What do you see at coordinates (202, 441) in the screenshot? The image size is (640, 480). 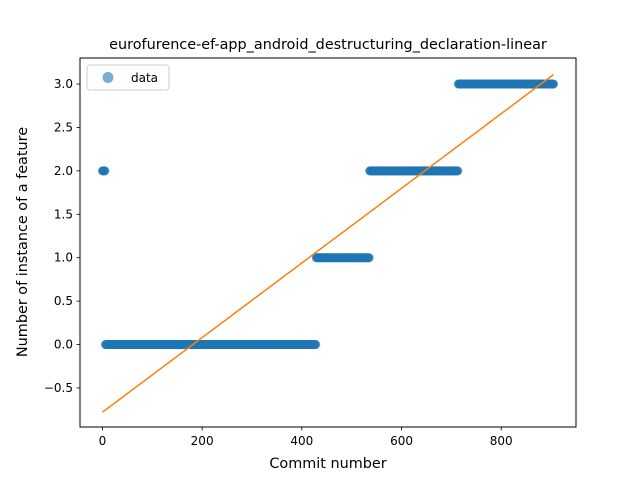 I see `x-tick-label: 200` at bounding box center [202, 441].